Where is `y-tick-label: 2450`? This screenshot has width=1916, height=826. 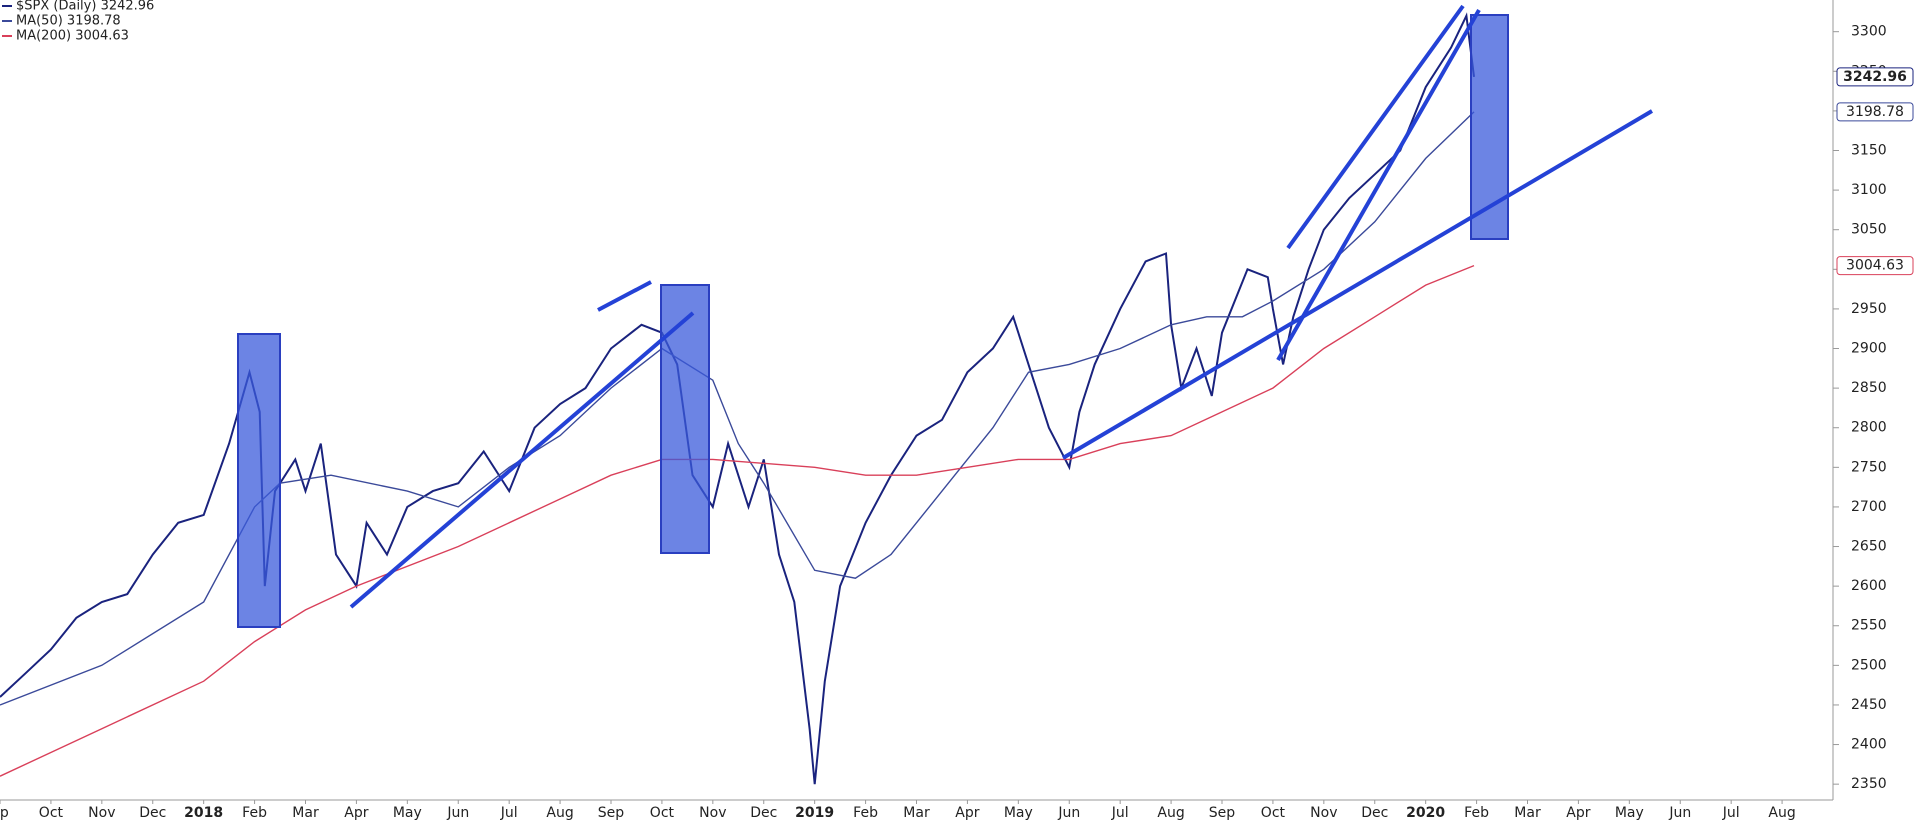
y-tick-label: 2450 is located at coordinates (1869, 705).